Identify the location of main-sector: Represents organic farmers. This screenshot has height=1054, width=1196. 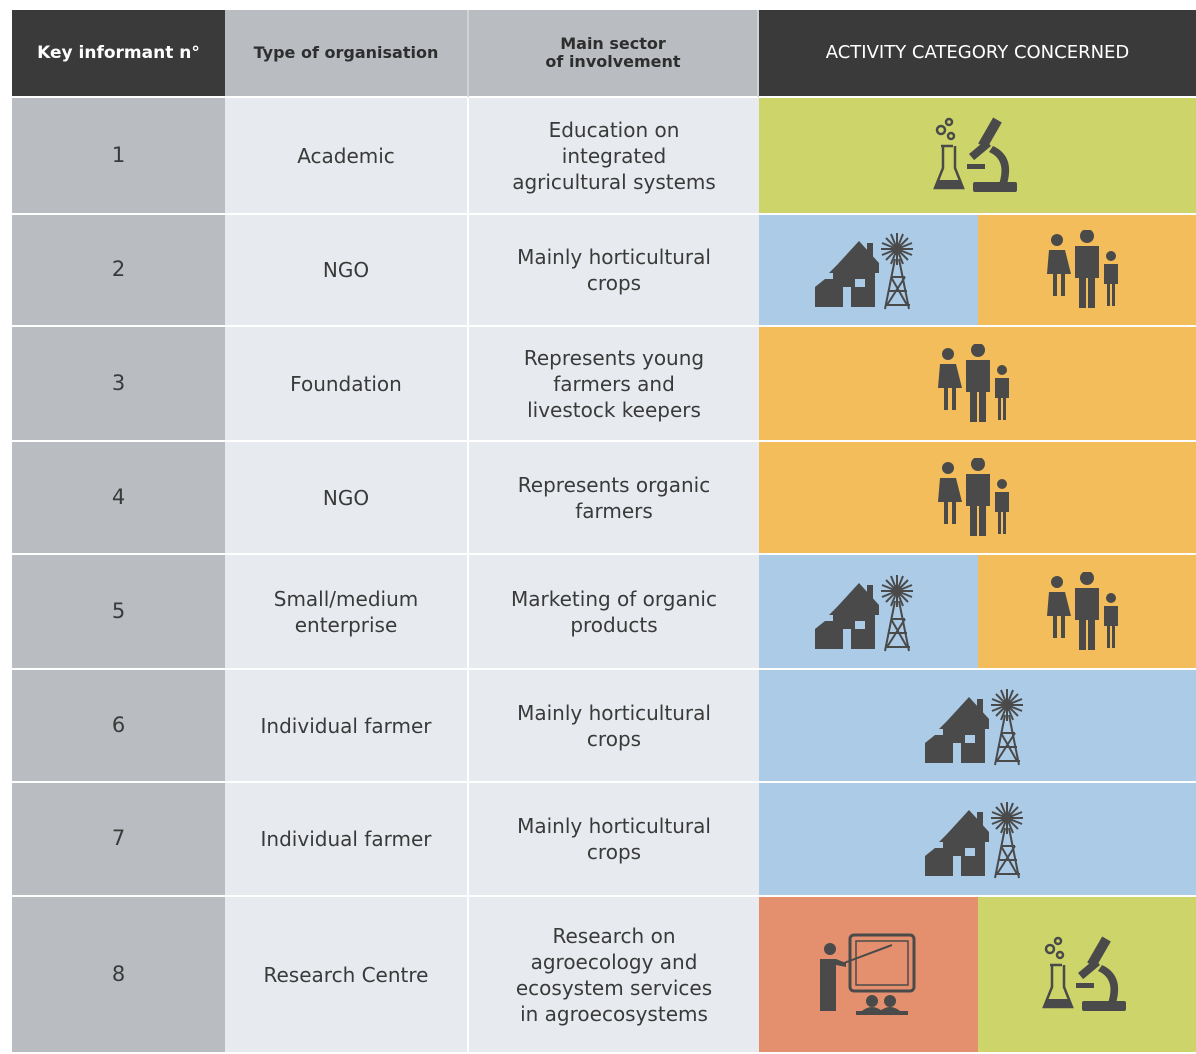
(614, 498).